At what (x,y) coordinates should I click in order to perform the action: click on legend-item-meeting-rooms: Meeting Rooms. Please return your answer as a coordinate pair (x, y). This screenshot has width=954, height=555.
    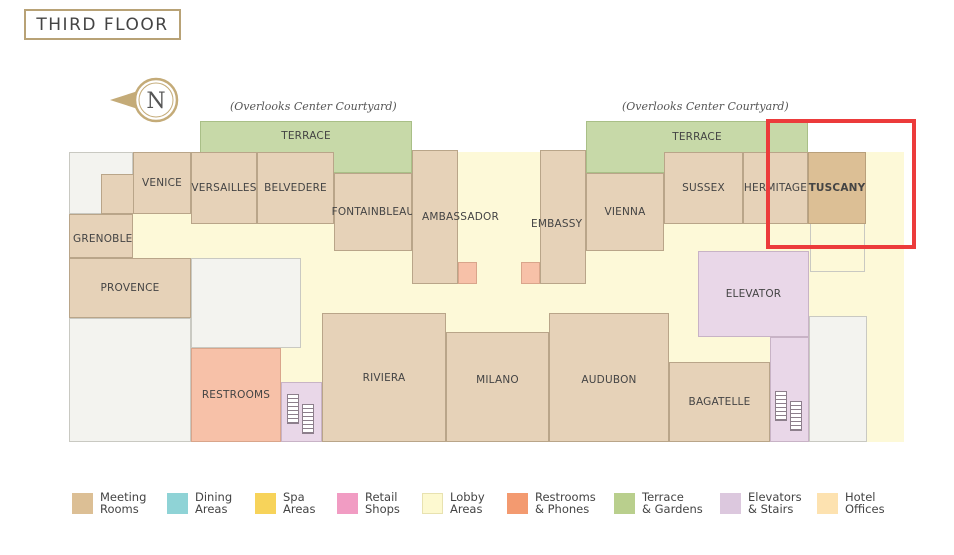
    Looking at the image, I should click on (119, 503).